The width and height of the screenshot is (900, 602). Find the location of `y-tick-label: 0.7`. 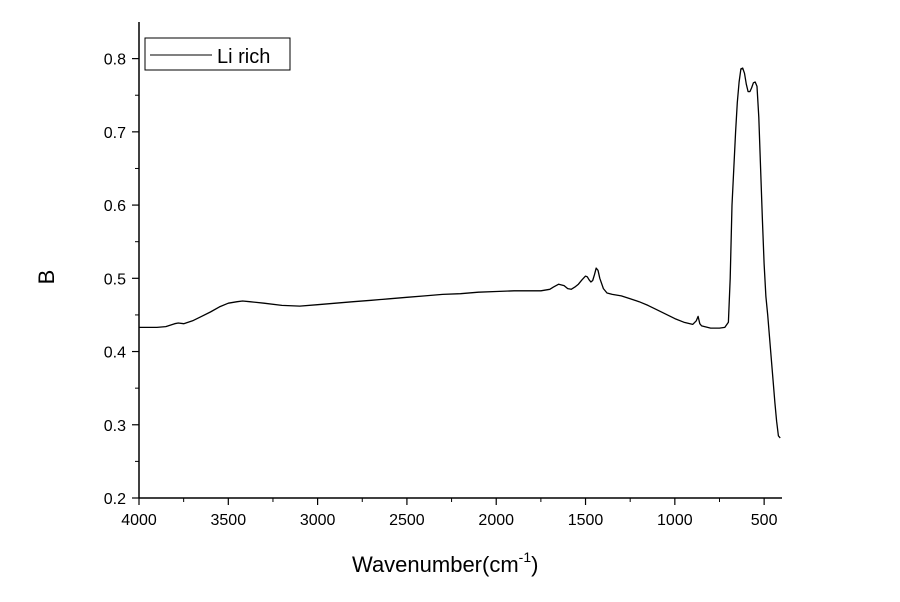

y-tick-label: 0.7 is located at coordinates (115, 133).